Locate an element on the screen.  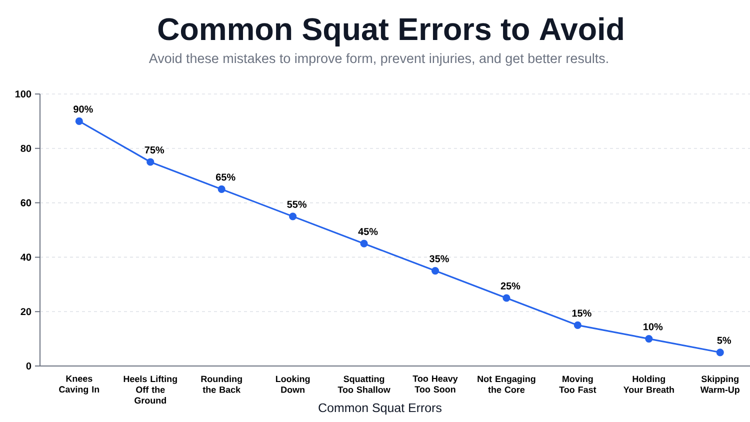
data-label: 75% is located at coordinates (154, 150).